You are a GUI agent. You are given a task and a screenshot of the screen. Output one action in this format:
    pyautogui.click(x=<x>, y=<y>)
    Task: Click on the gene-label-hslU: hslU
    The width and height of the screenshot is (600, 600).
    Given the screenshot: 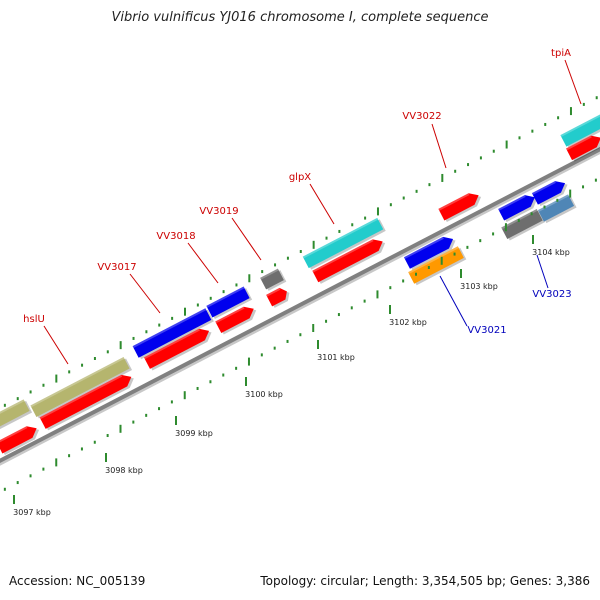 What is the action you would take?
    pyautogui.click(x=34, y=319)
    